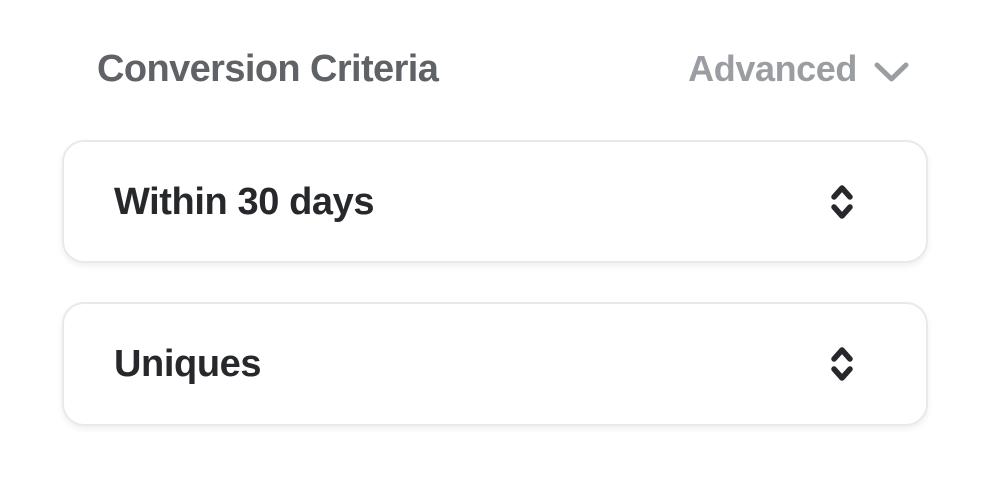 The image size is (986, 490). Describe the element at coordinates (244, 201) in the screenshot. I see `conversion-window-value: Within 30 days` at that location.